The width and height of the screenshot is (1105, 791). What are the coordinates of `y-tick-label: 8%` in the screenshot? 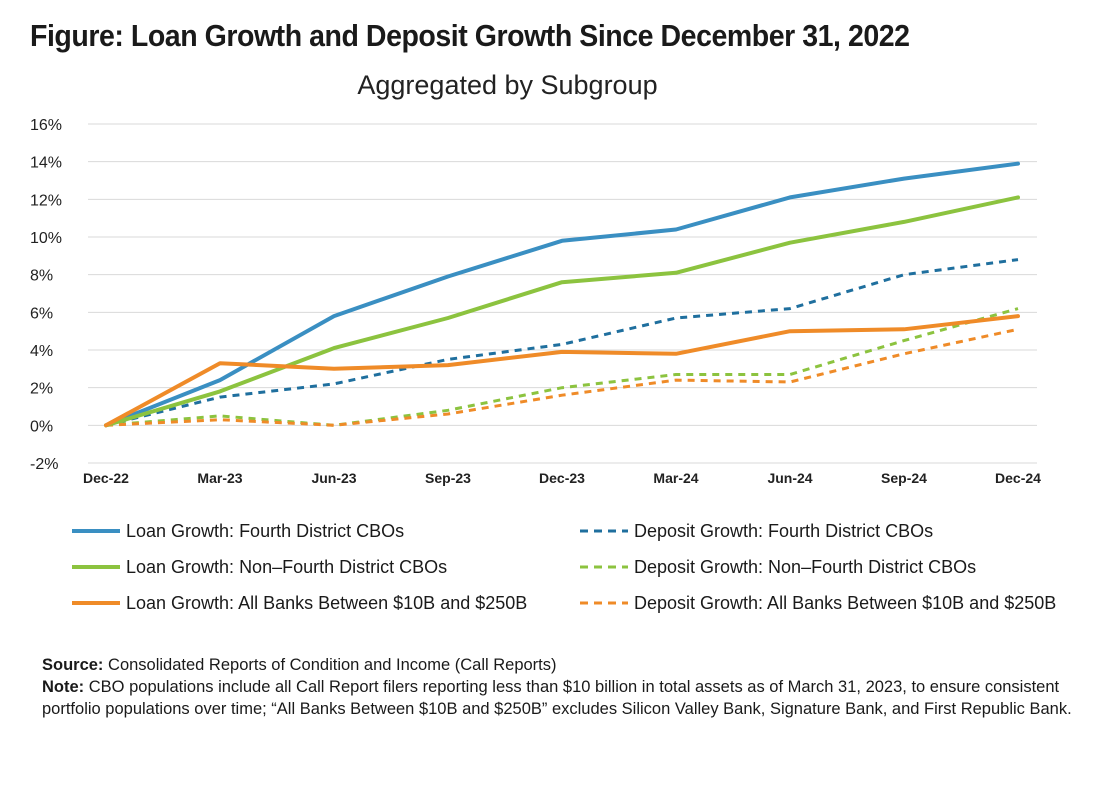 It's located at (41, 276).